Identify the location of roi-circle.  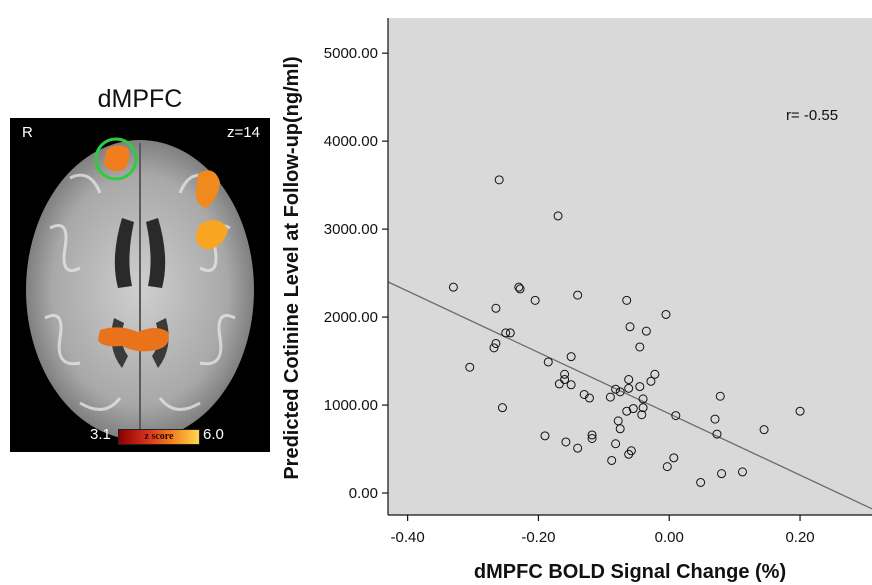
(116, 159).